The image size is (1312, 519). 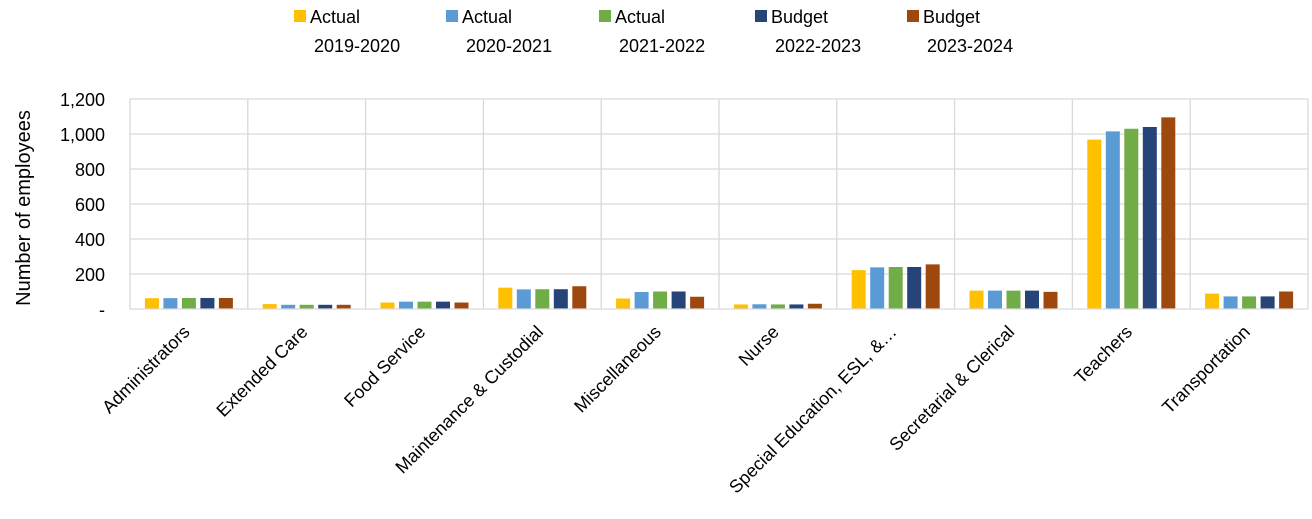 I want to click on legend-label-line2: 2022-2023, so click(x=818, y=46).